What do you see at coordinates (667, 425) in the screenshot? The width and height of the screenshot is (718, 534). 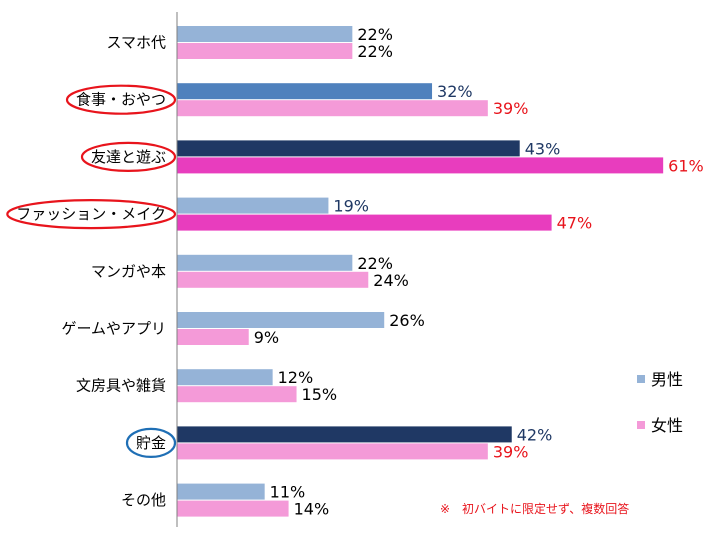 I see `legend-label-female: 女性` at bounding box center [667, 425].